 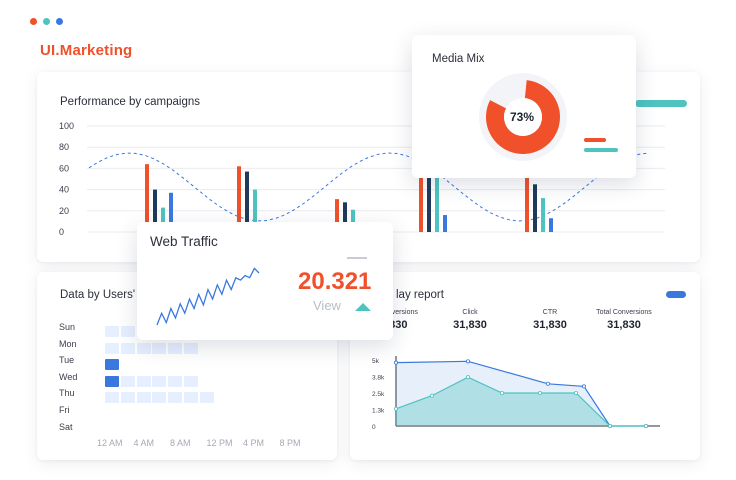 What do you see at coordinates (378, 394) in the screenshot?
I see `y-tick-label: 2.5k` at bounding box center [378, 394].